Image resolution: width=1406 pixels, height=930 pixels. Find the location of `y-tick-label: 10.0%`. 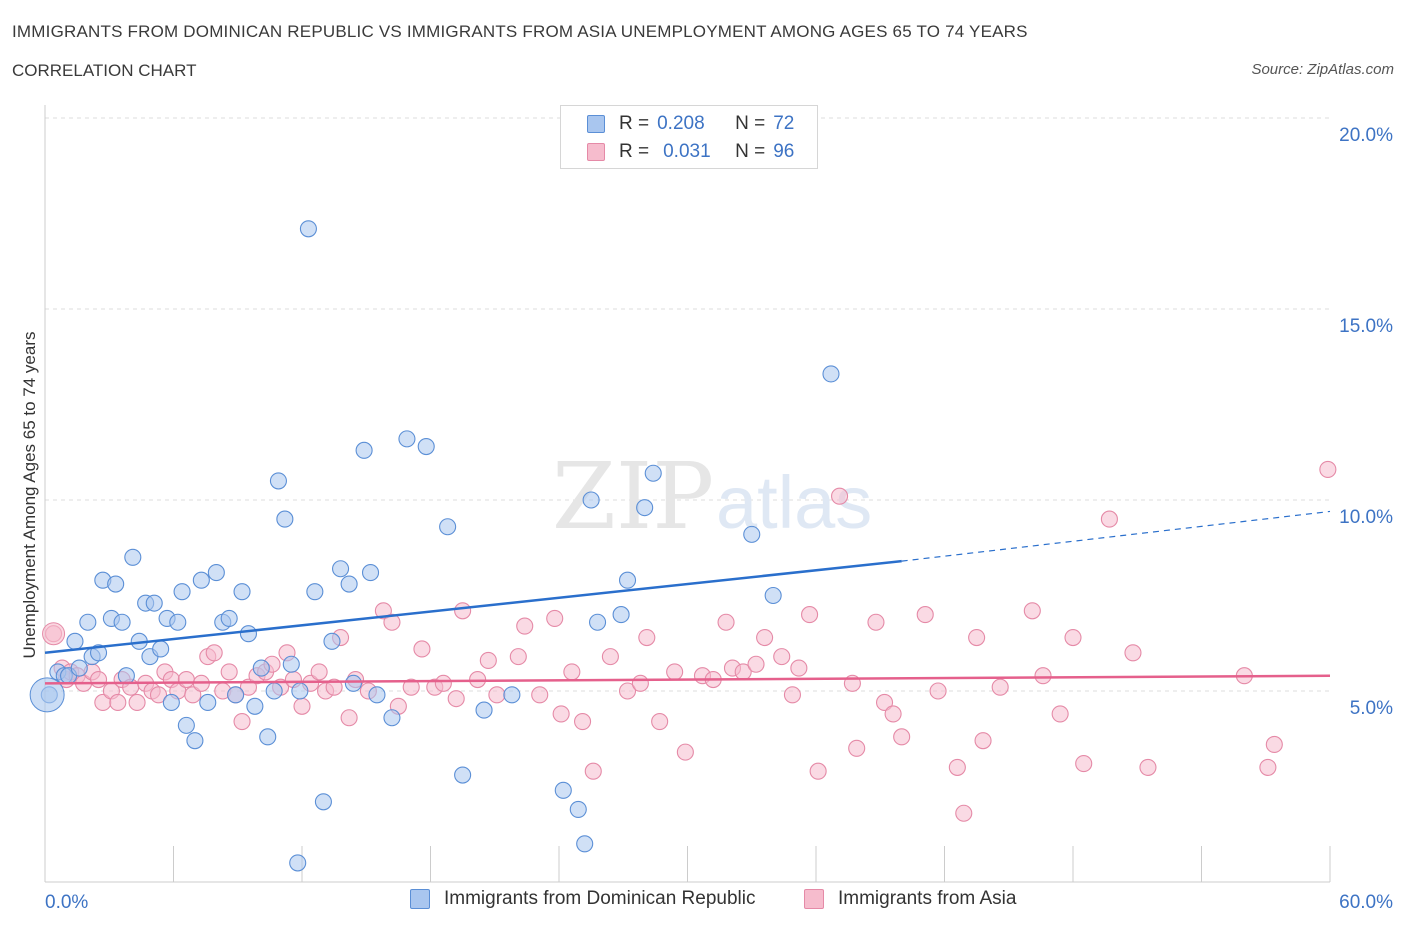

y-tick-label: 10.0% is located at coordinates (1366, 517).